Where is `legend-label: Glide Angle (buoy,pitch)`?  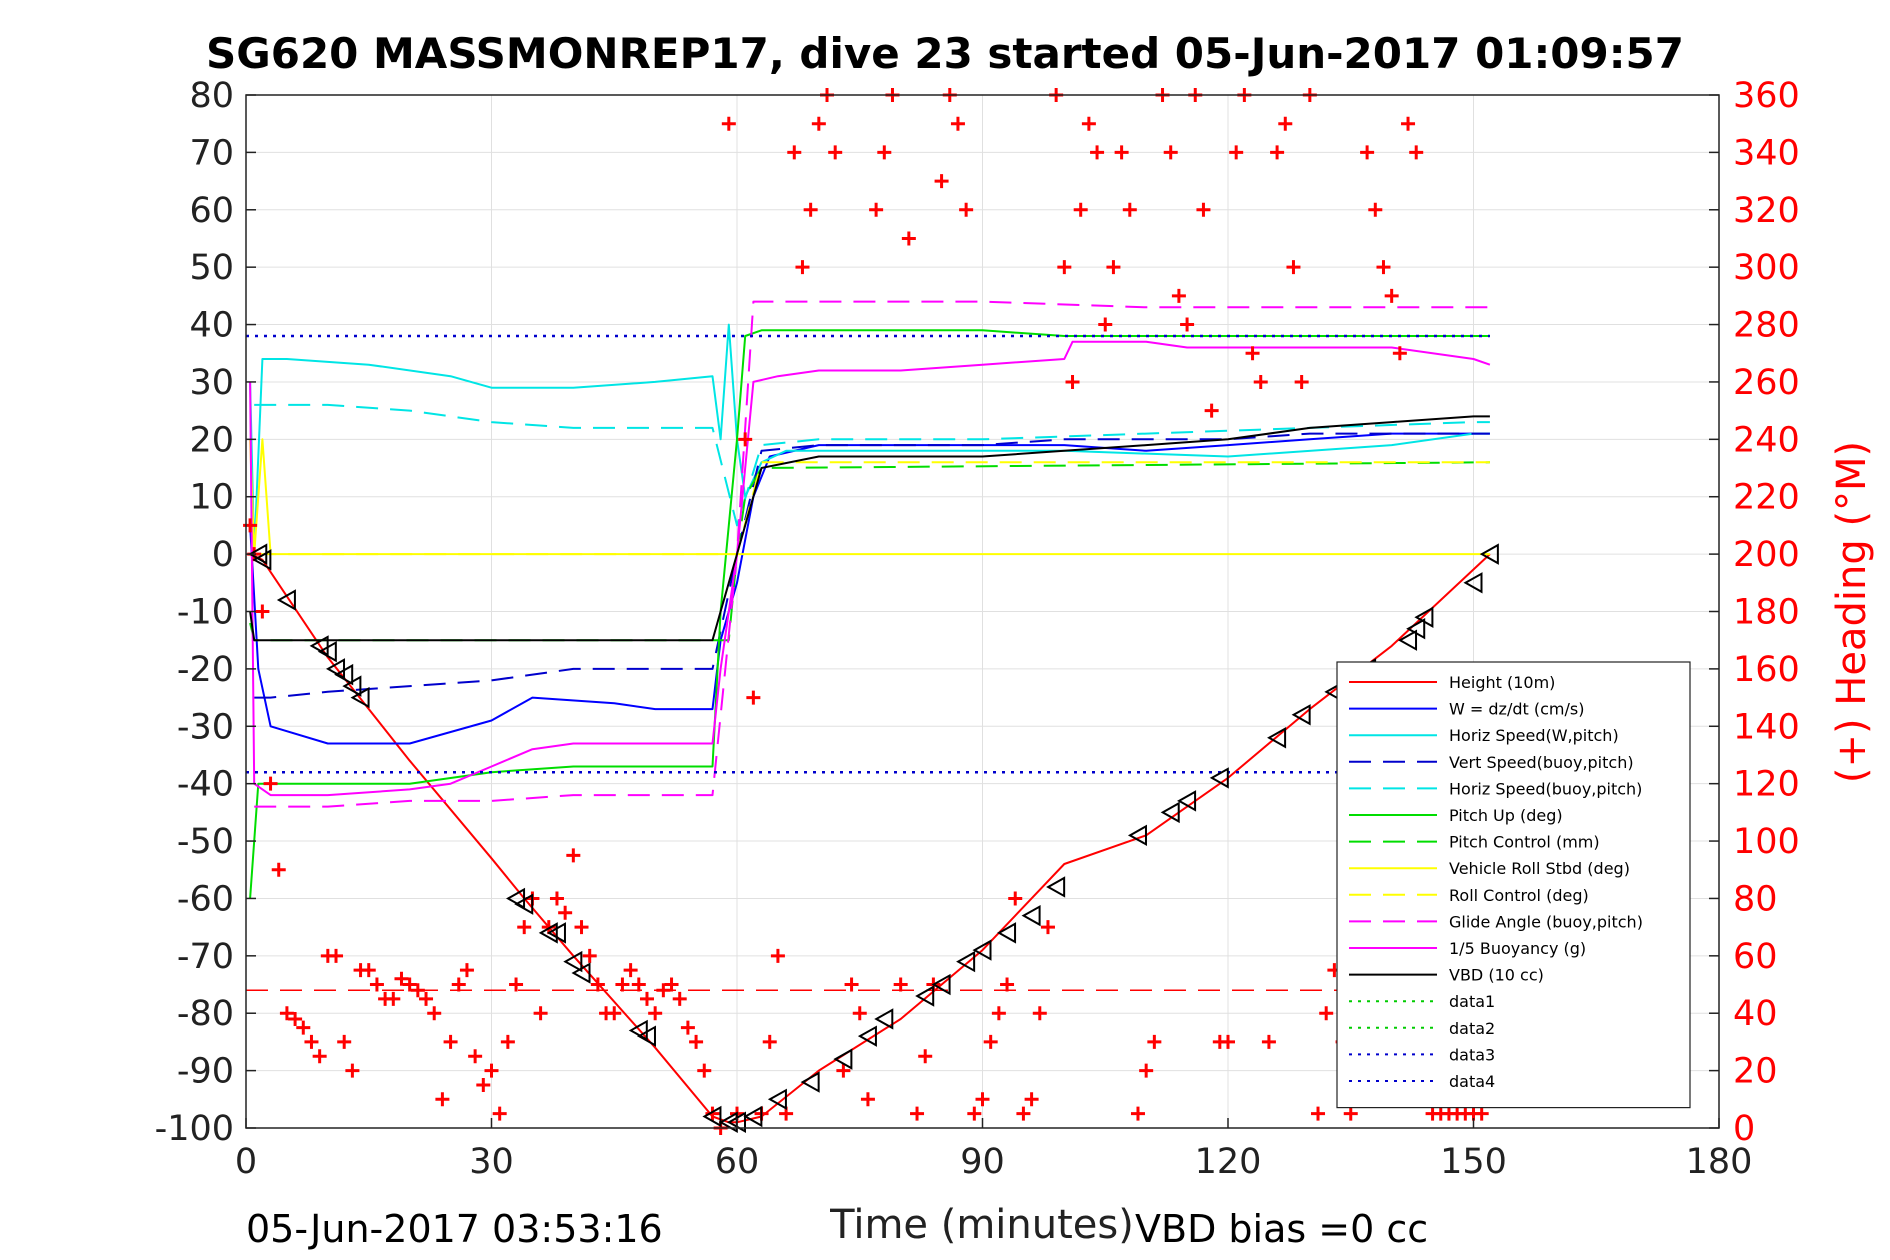
legend-label: Glide Angle (buoy,pitch) is located at coordinates (1546, 921).